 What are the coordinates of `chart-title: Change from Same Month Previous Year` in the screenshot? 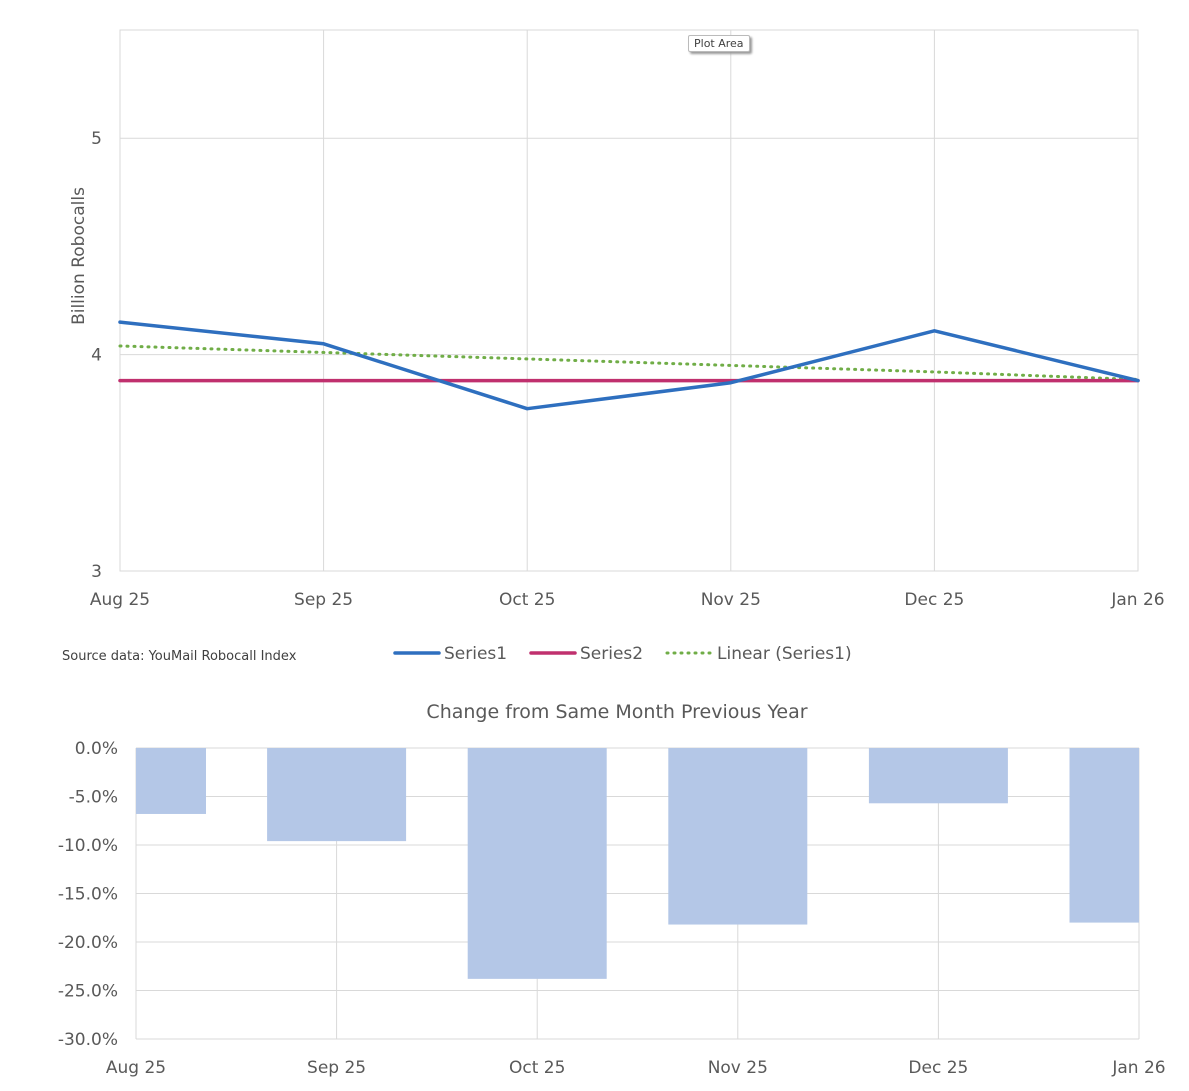 It's located at (616, 712).